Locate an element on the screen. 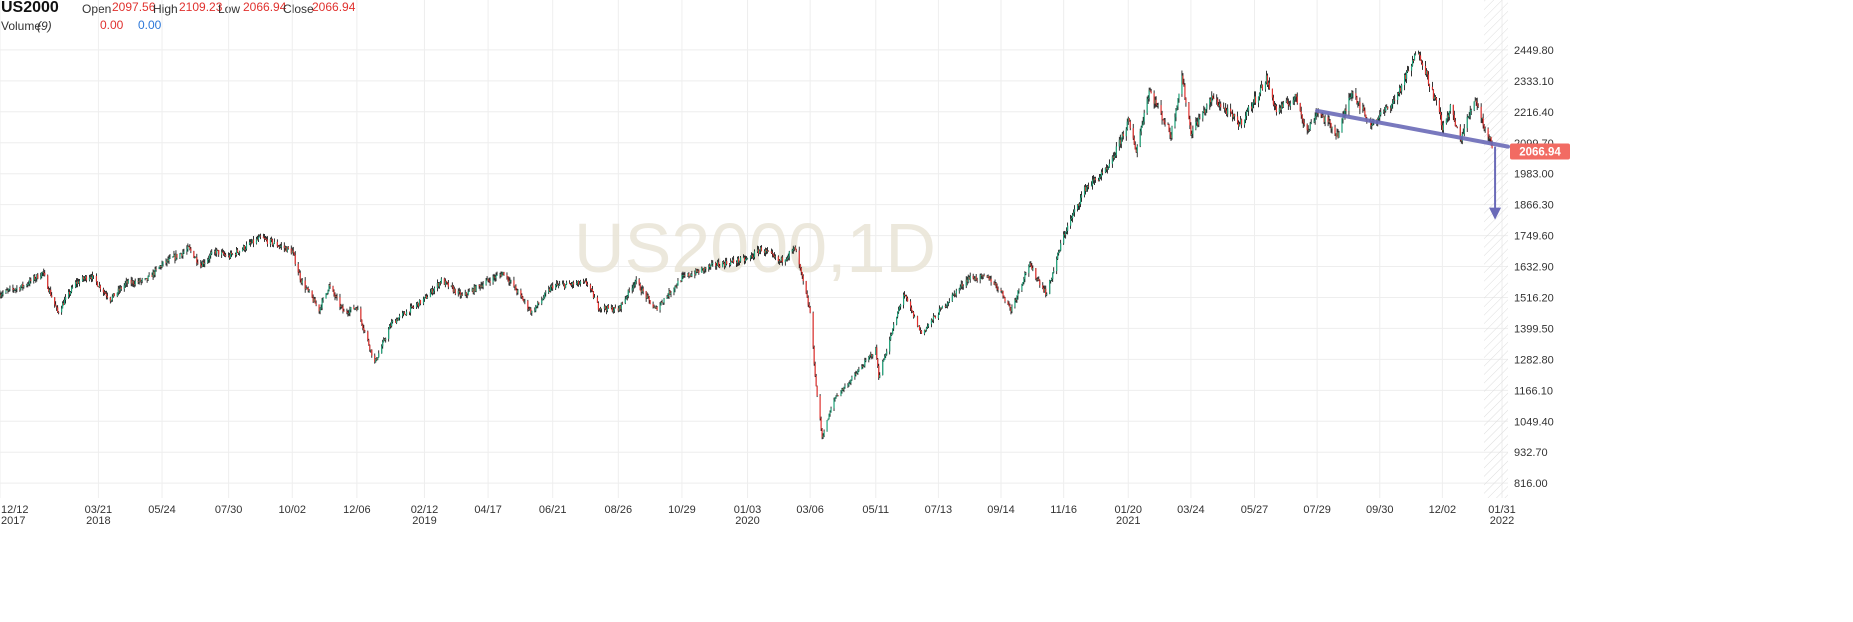 The image size is (1853, 622). price-tick-9: 1866.30 is located at coordinates (1534, 206).